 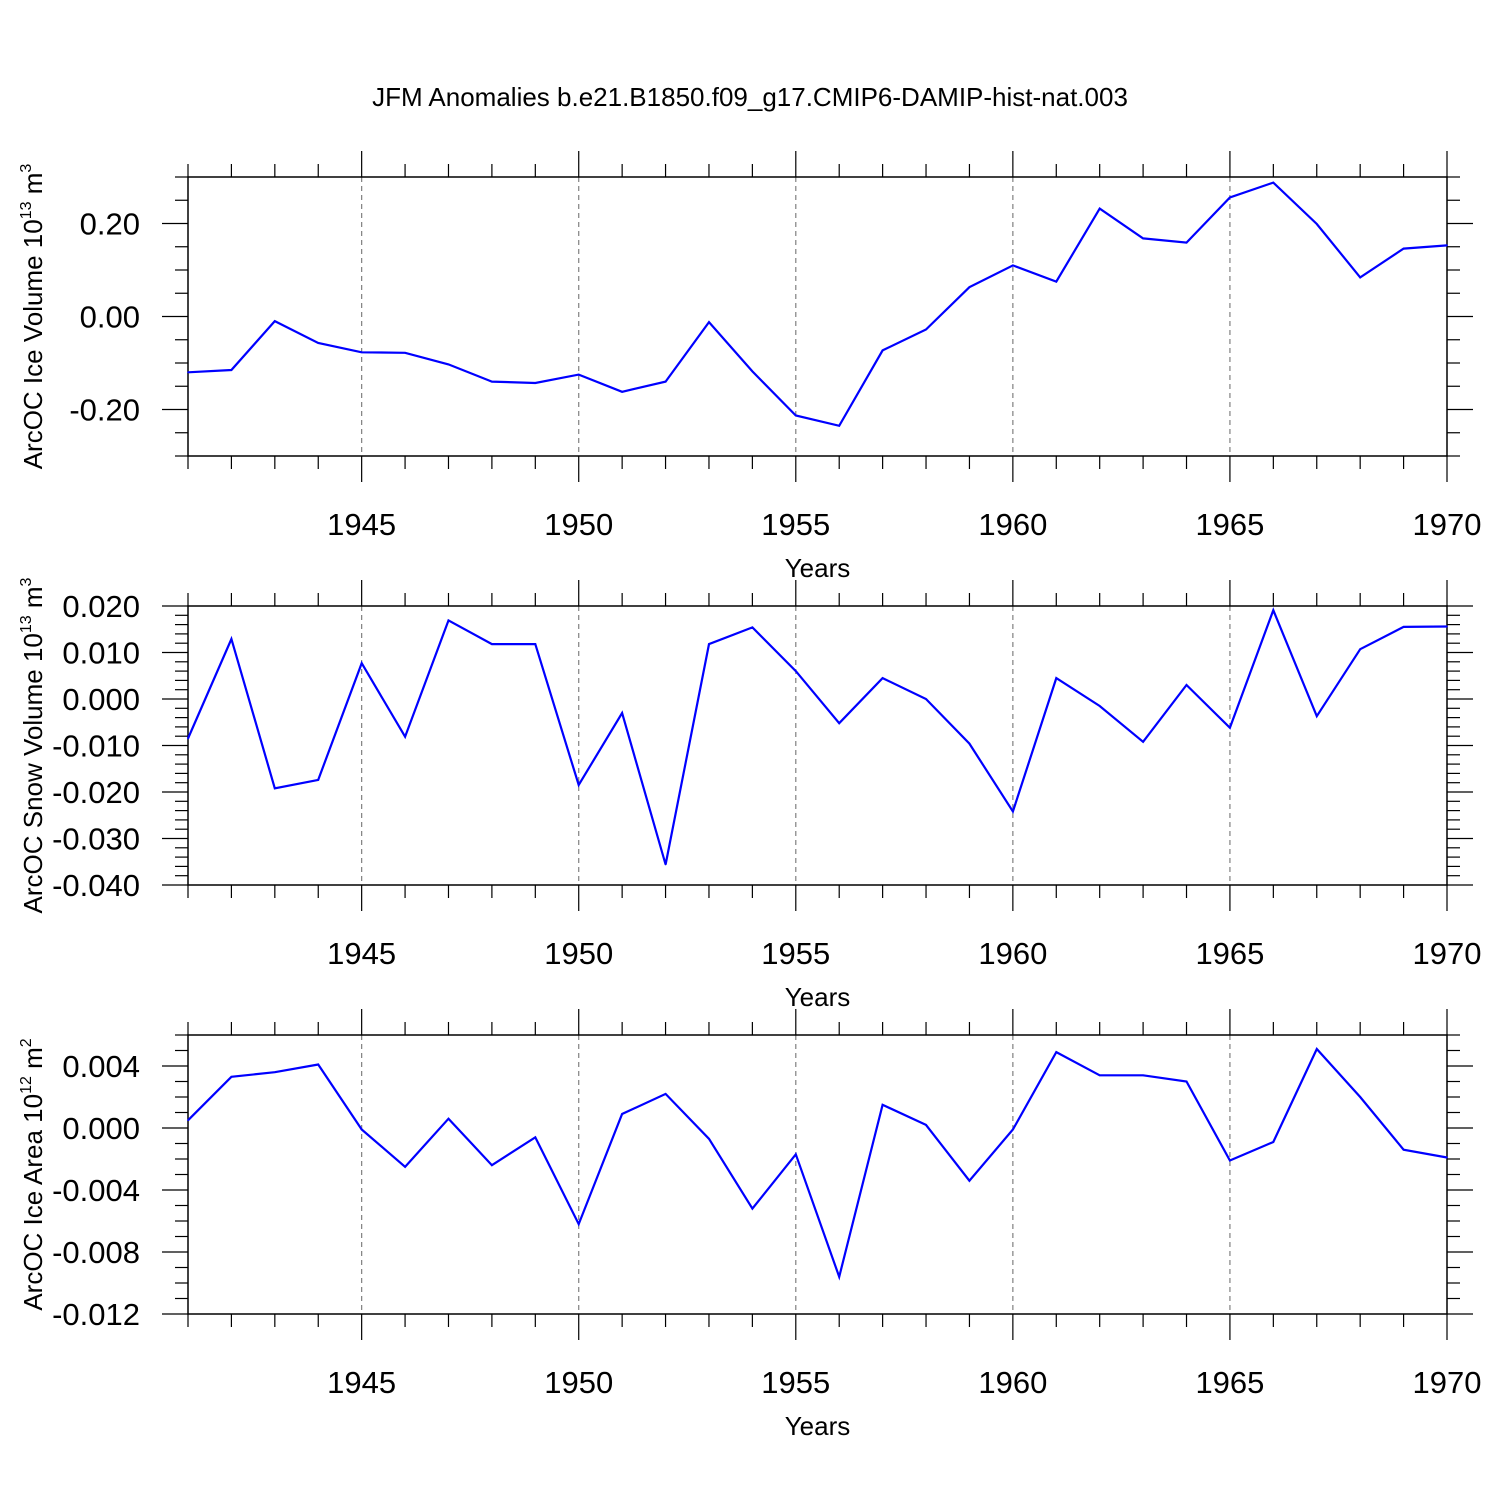 I want to click on y-axis-title: ArcOC Ice Volume 1013 m3, so click(x=33, y=317).